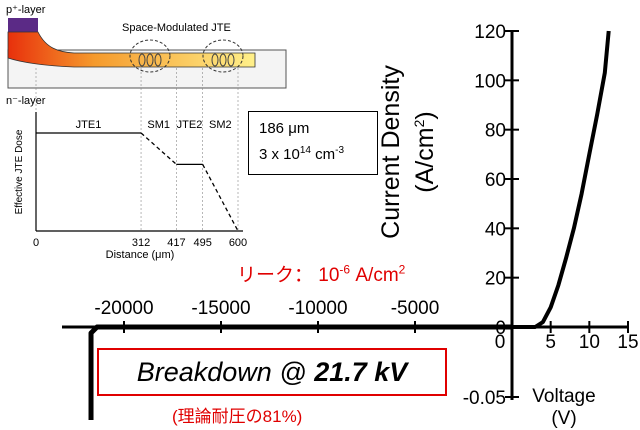  I want to click on inset-guides, so click(137, 149).